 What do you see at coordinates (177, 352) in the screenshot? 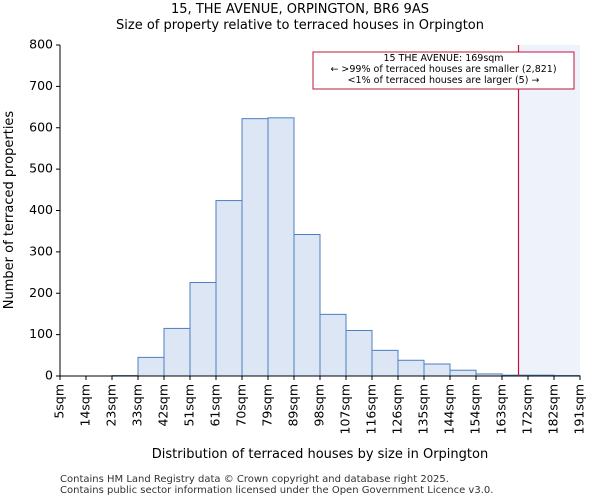
I see `bar-42sqm` at bounding box center [177, 352].